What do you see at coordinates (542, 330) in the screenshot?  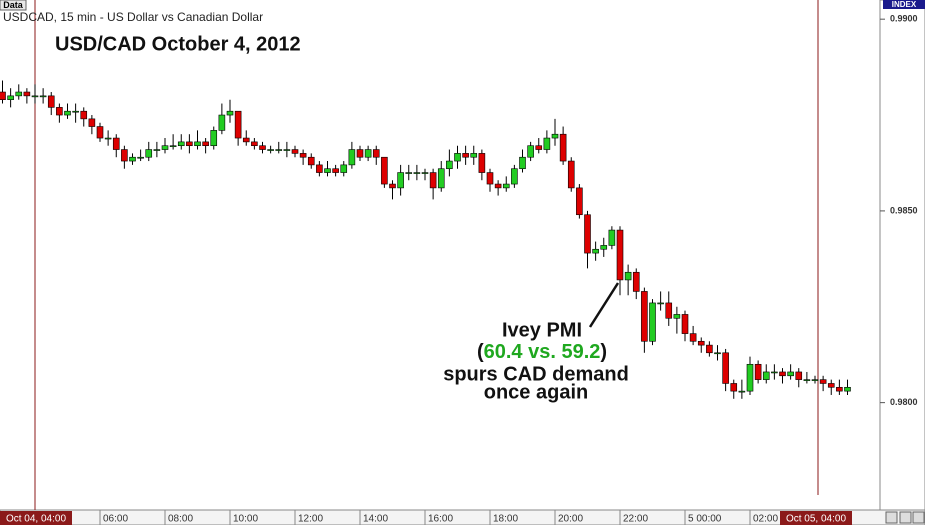 I see `annotation-line: Ivey PMI` at bounding box center [542, 330].